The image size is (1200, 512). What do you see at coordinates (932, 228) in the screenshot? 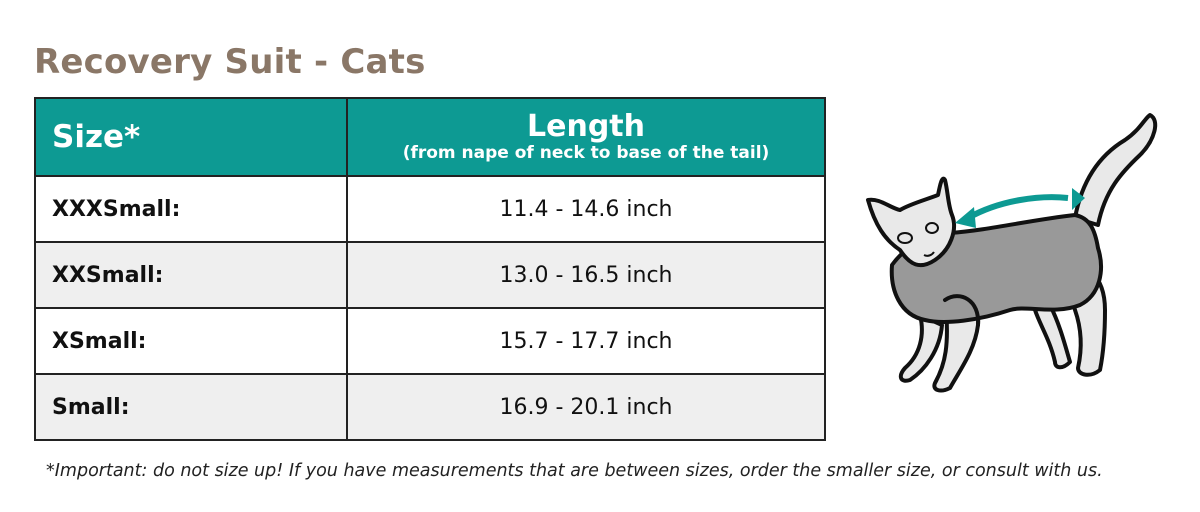
I see `cat-eye-right` at bounding box center [932, 228].